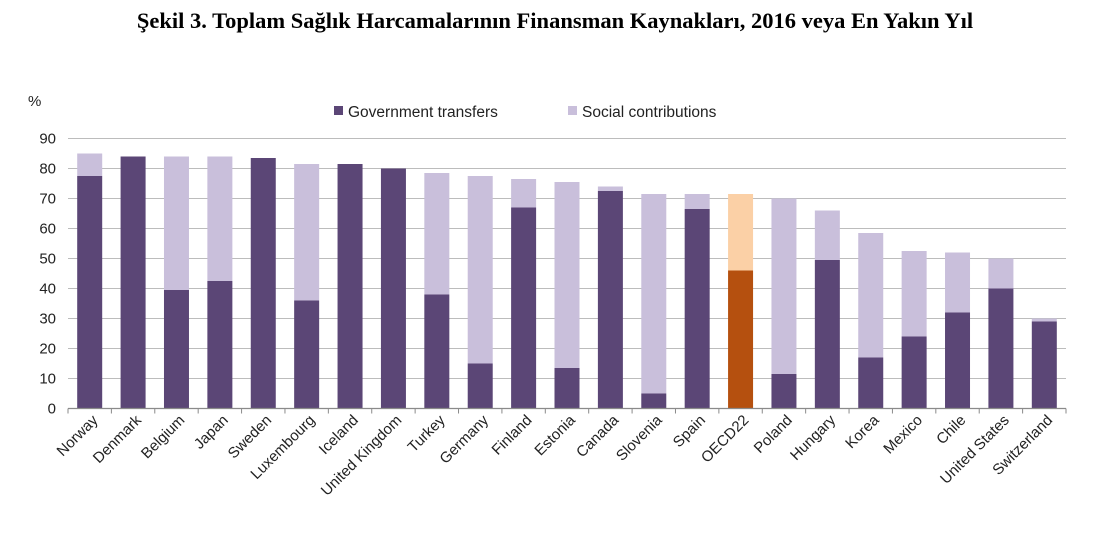  I want to click on y-tick-label: 60, so click(47, 229).